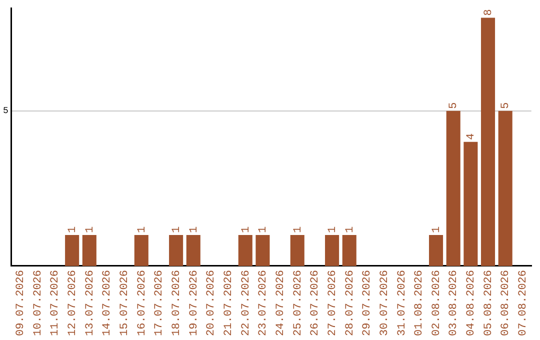 This screenshot has width=540, height=340. I want to click on x-tick-label: 25.07.2026, so click(298, 303).